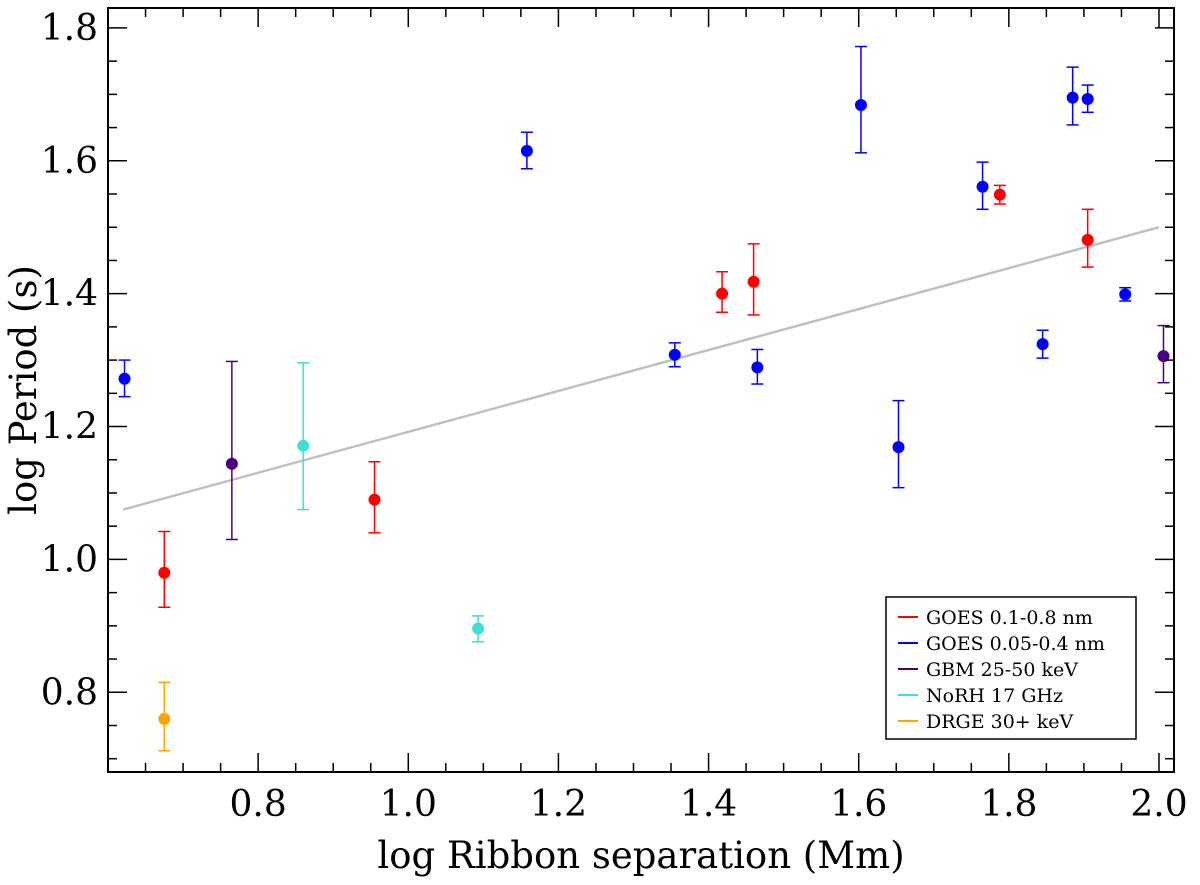  Describe the element at coordinates (994, 696) in the screenshot. I see `legend-label: NoRH 17 GHz` at that location.